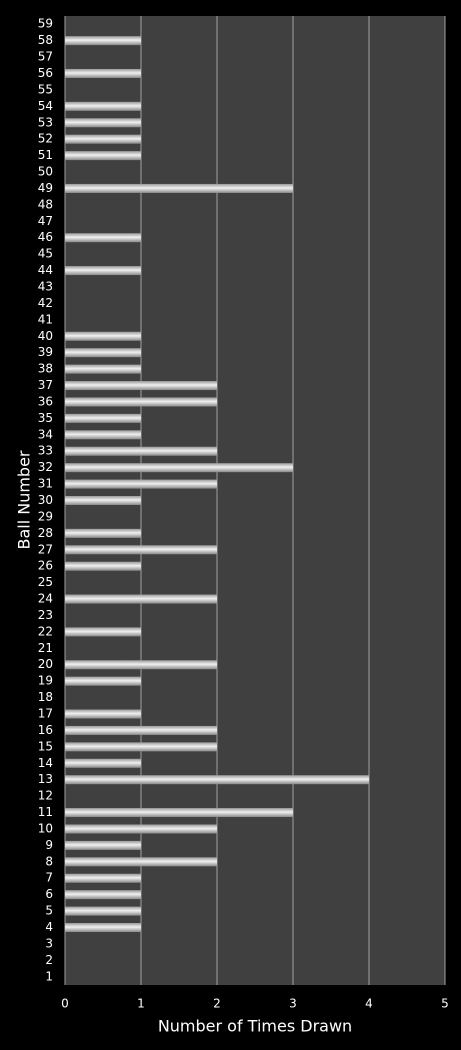 The image size is (461, 1050). I want to click on y-tick-label: 20, so click(45, 664).